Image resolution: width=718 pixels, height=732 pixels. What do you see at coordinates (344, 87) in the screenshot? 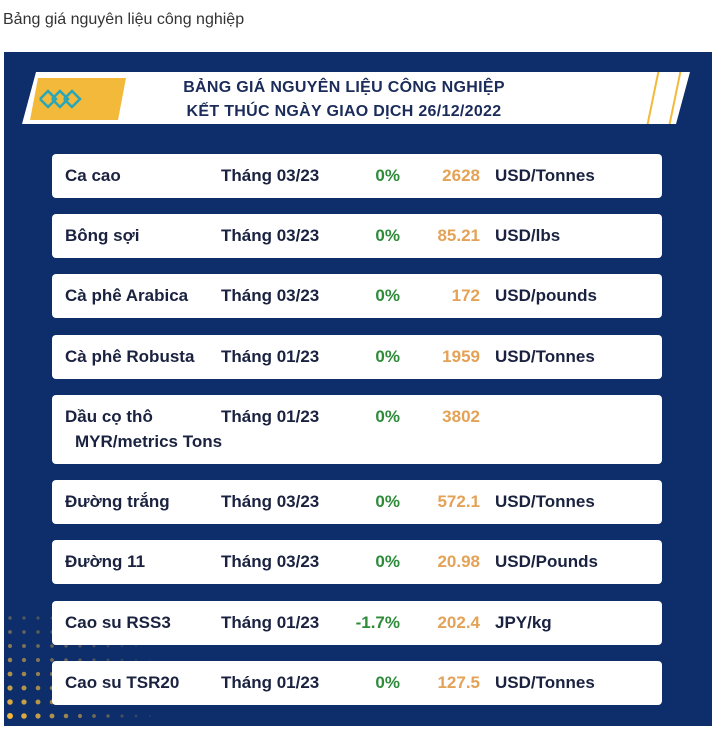
I see `banner-title-line1: BẢNG GIÁ NGUYÊN LIỆU CÔNG NGHIỆP` at bounding box center [344, 87].